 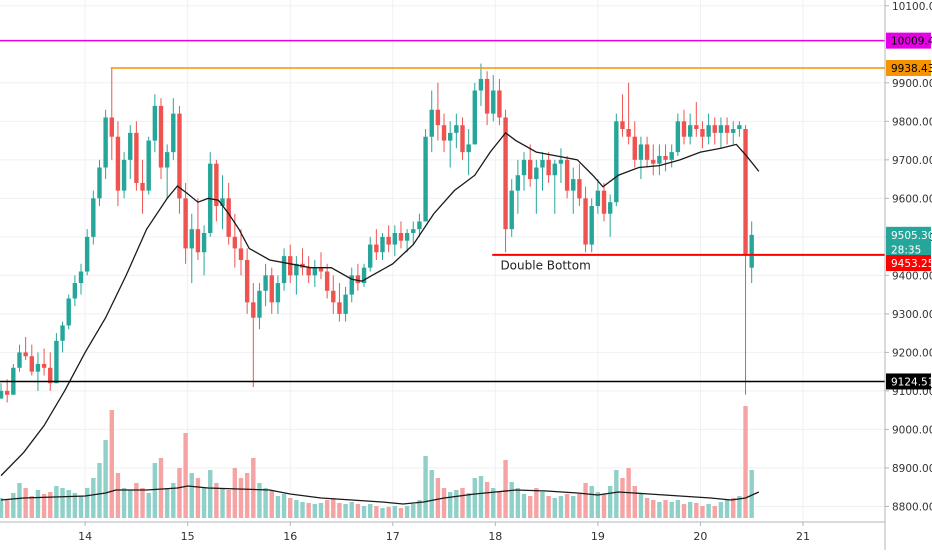 I want to click on volume-moving-average, so click(x=380, y=495).